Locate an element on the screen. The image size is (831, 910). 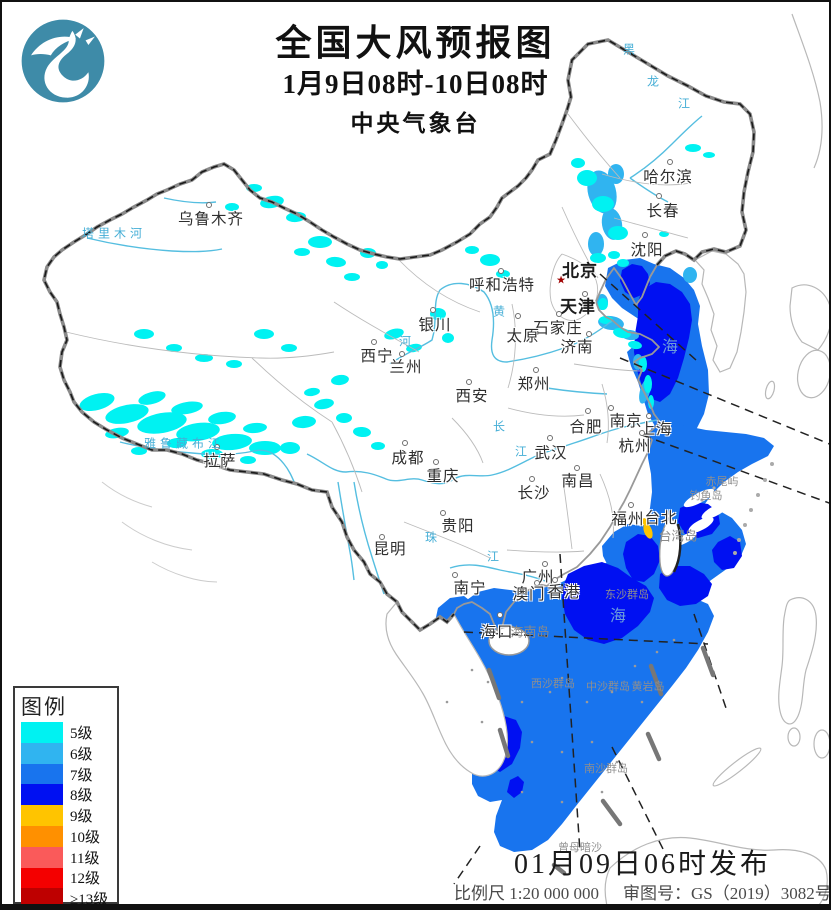
borneo-island is located at coordinates (716, 870).